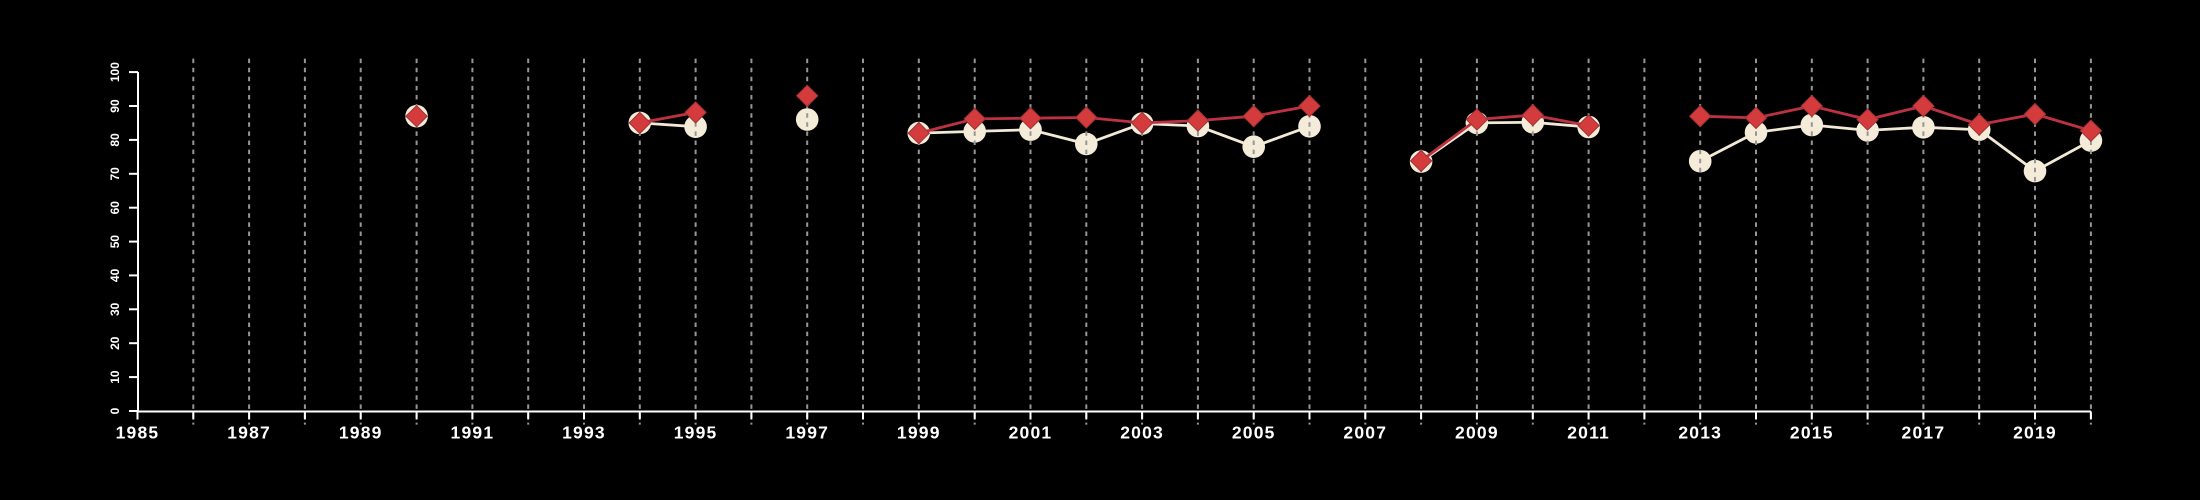 The width and height of the screenshot is (2200, 500). What do you see at coordinates (115, 242) in the screenshot?
I see `svg-text: 50` at bounding box center [115, 242].